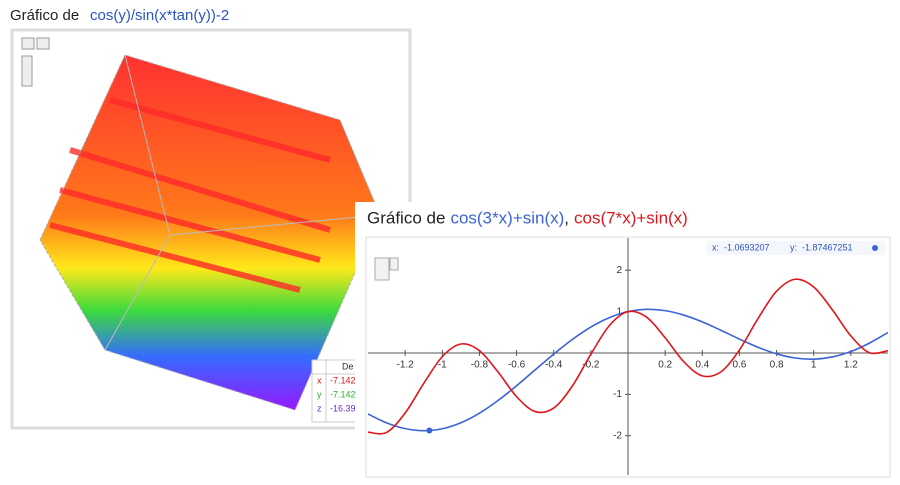 This screenshot has height=485, width=900. Describe the element at coordinates (591, 365) in the screenshot. I see `x-tick-label: -0.2` at that location.